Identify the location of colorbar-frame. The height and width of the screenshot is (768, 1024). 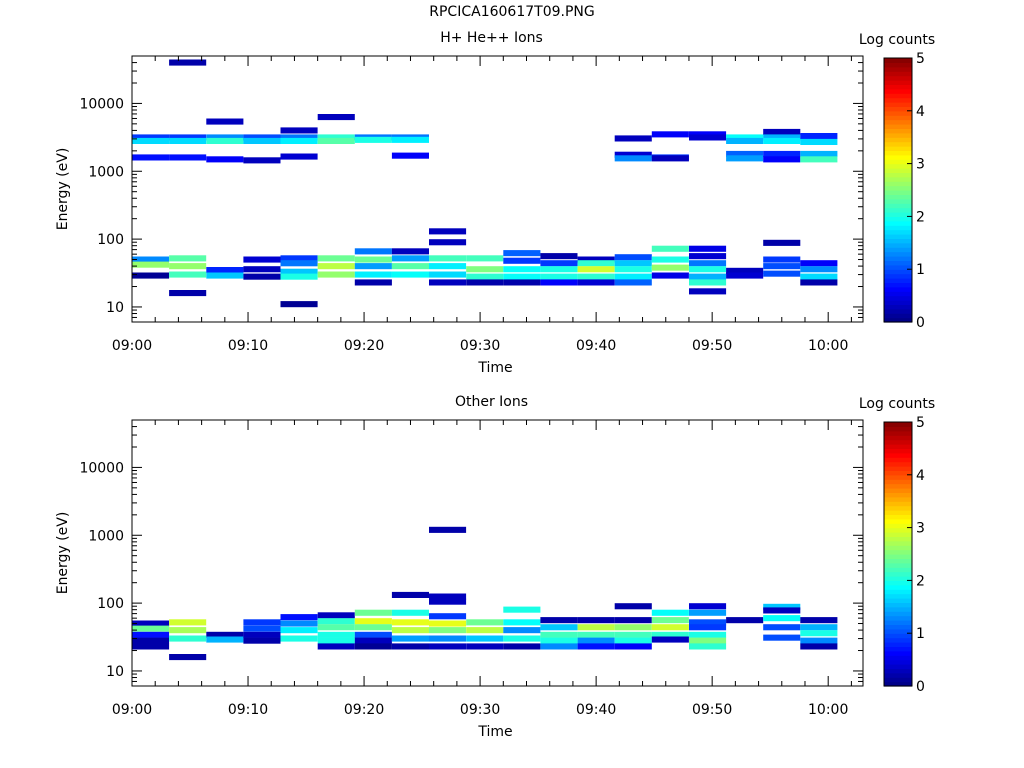
(898, 190).